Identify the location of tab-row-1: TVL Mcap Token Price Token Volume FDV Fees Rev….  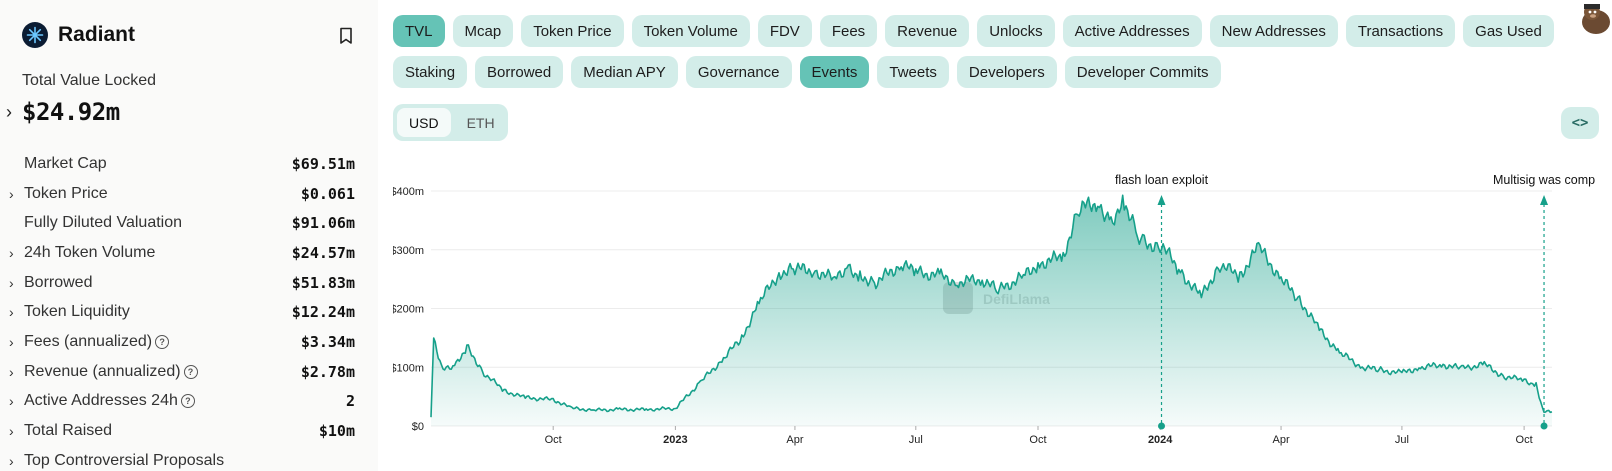
(978, 31).